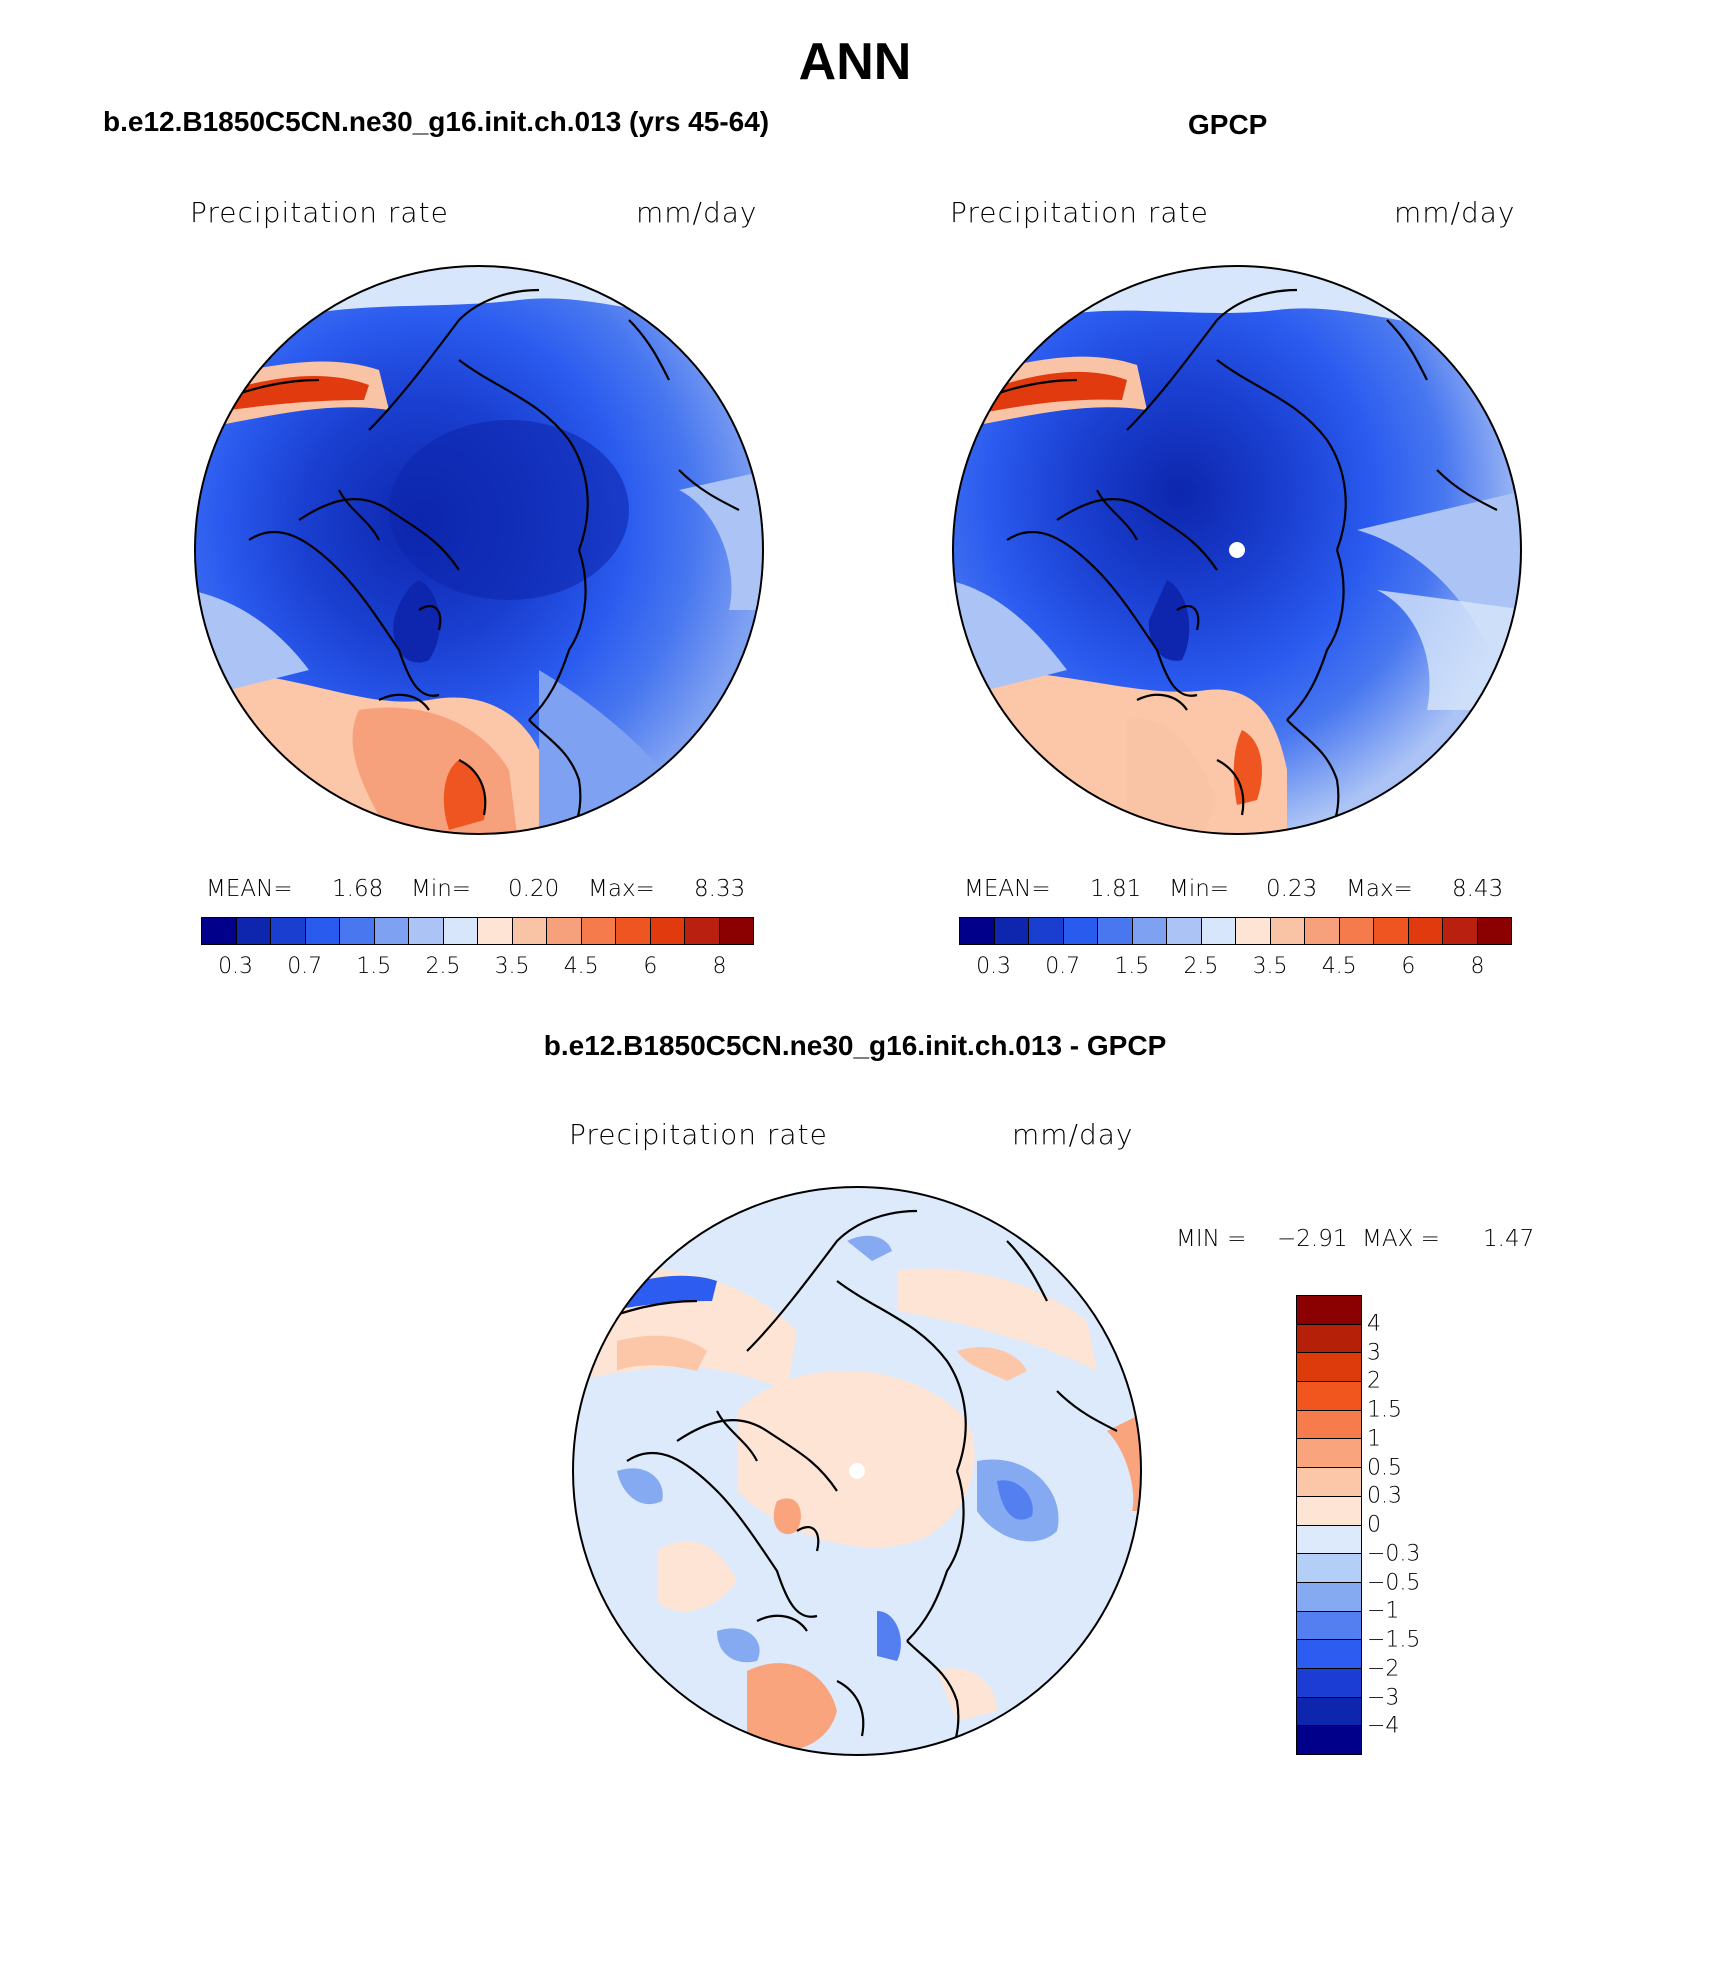 The width and height of the screenshot is (1710, 1969). Describe the element at coordinates (1374, 1352) in the screenshot. I see `colorbar-tick-label: 3` at that location.